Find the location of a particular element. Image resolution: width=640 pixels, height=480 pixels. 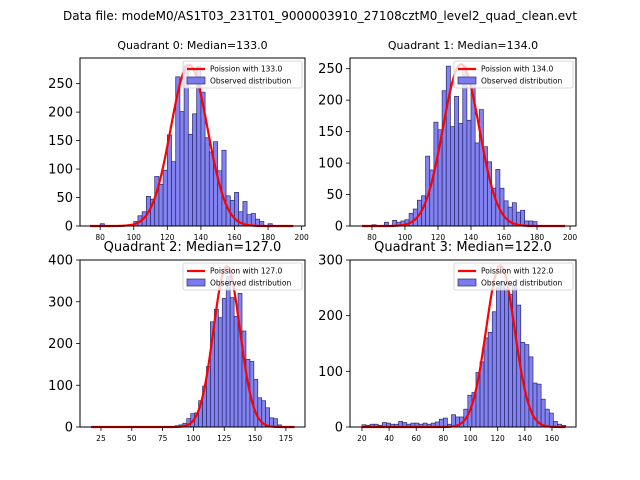

x-tick-label: 60 is located at coordinates (416, 438).